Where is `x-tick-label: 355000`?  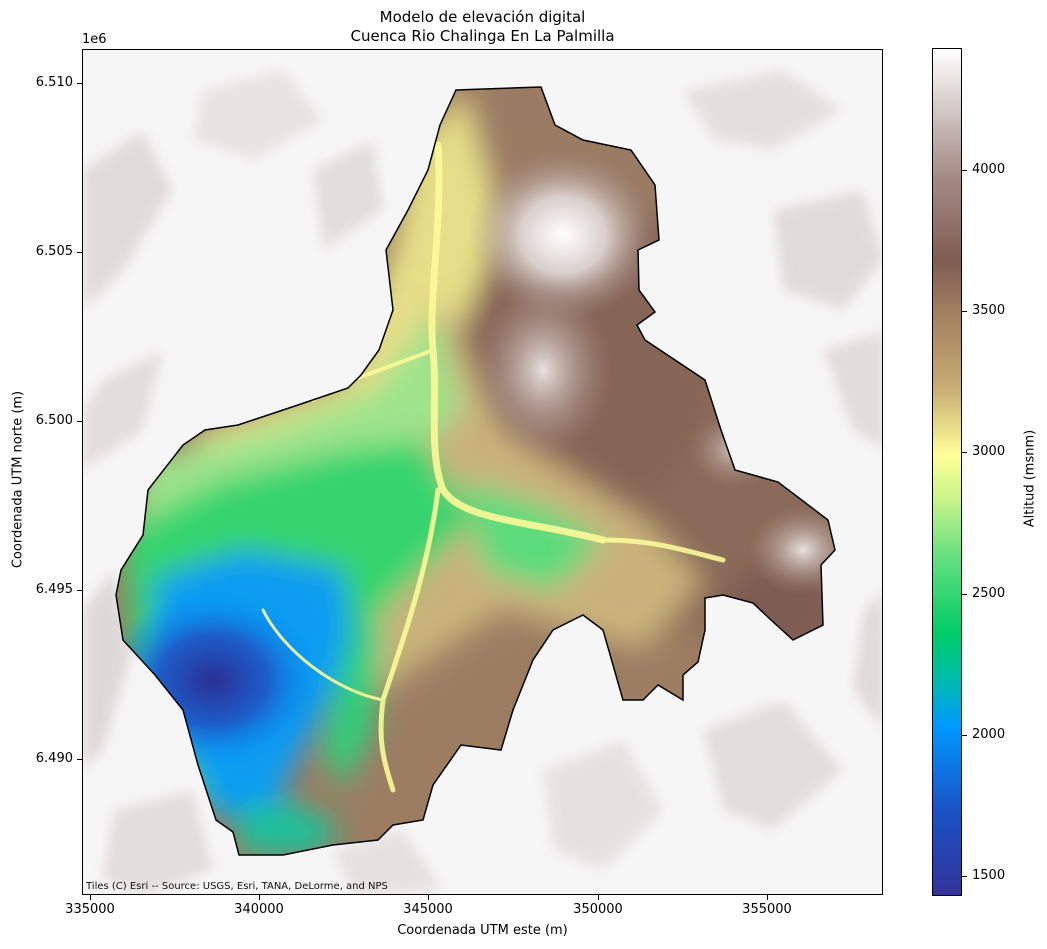
x-tick-label: 355000 is located at coordinates (767, 909).